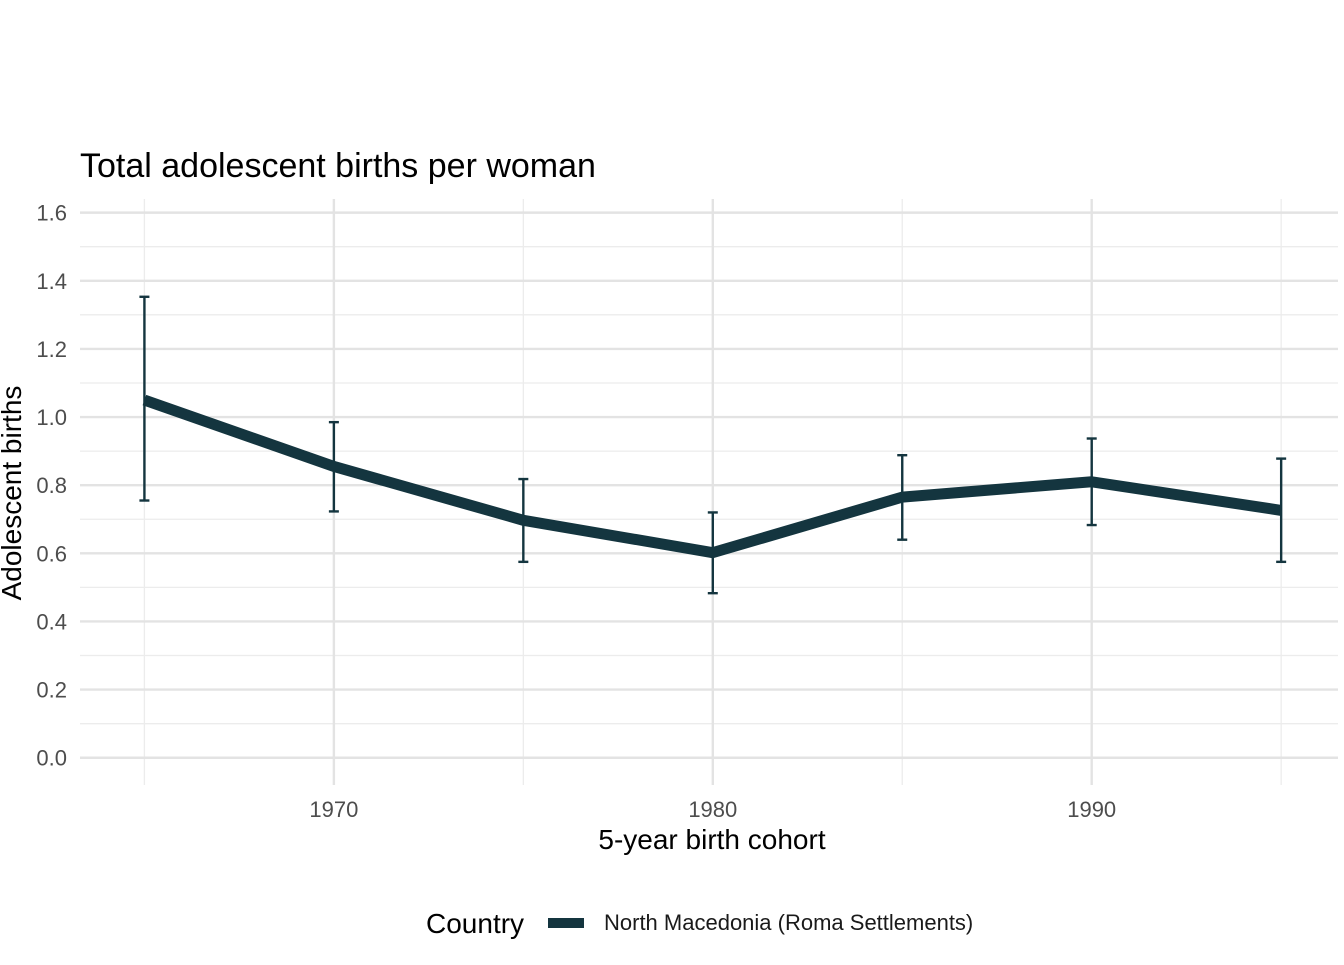  What do you see at coordinates (51, 417) in the screenshot?
I see `y-tick-label: 1.0` at bounding box center [51, 417].